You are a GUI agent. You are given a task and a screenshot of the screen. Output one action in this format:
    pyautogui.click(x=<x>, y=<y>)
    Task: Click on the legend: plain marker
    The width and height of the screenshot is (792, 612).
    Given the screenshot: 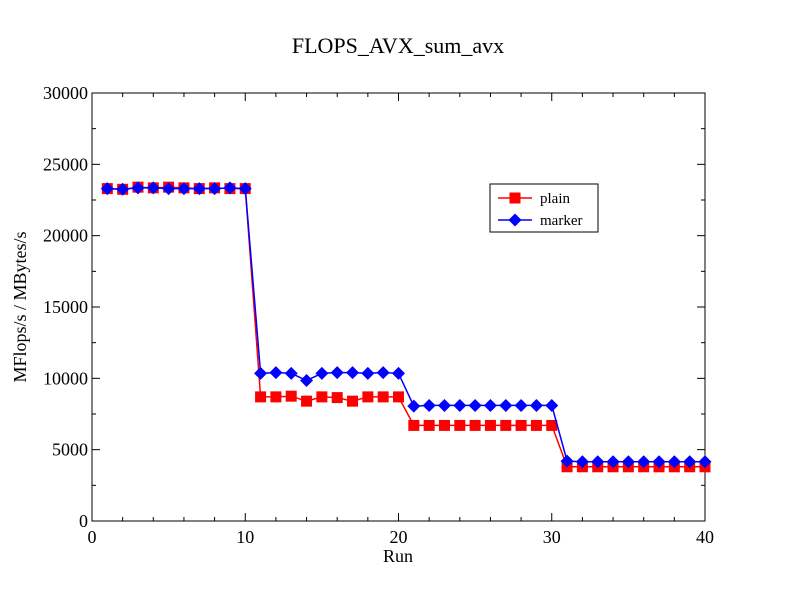 What is the action you would take?
    pyautogui.click(x=544, y=208)
    